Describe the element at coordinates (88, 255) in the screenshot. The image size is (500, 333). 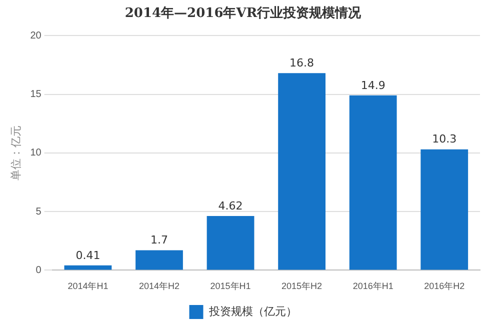
I see `data-label: 0.41` at that location.